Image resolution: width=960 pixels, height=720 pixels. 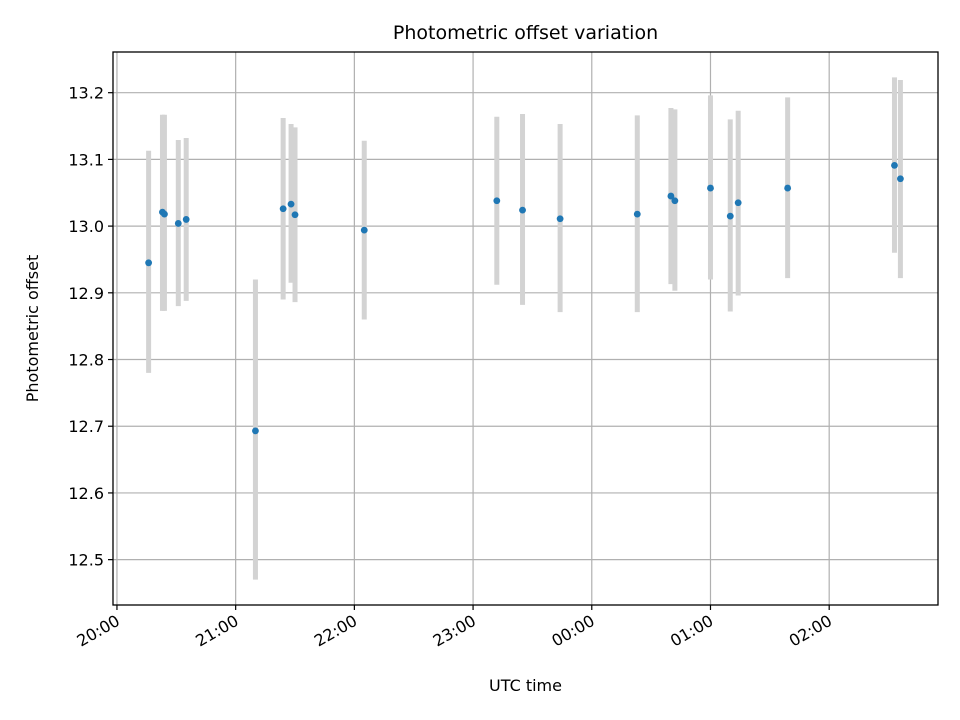 I want to click on y-tick-label: 13.0, so click(x=86, y=226).